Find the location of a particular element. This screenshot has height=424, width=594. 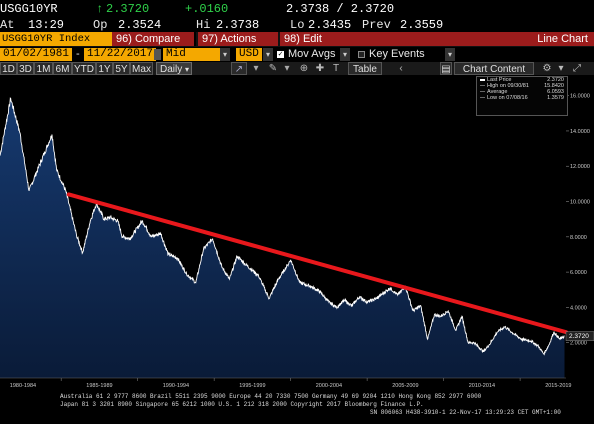

x-tick-label: 1980-1984 is located at coordinates (23, 386).